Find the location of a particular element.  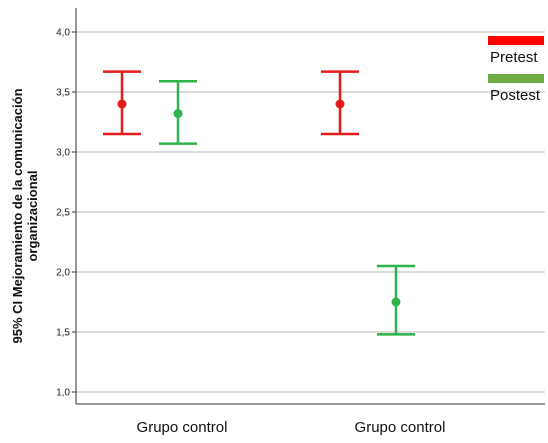

y-tick-label: 2,0 is located at coordinates (63, 273).